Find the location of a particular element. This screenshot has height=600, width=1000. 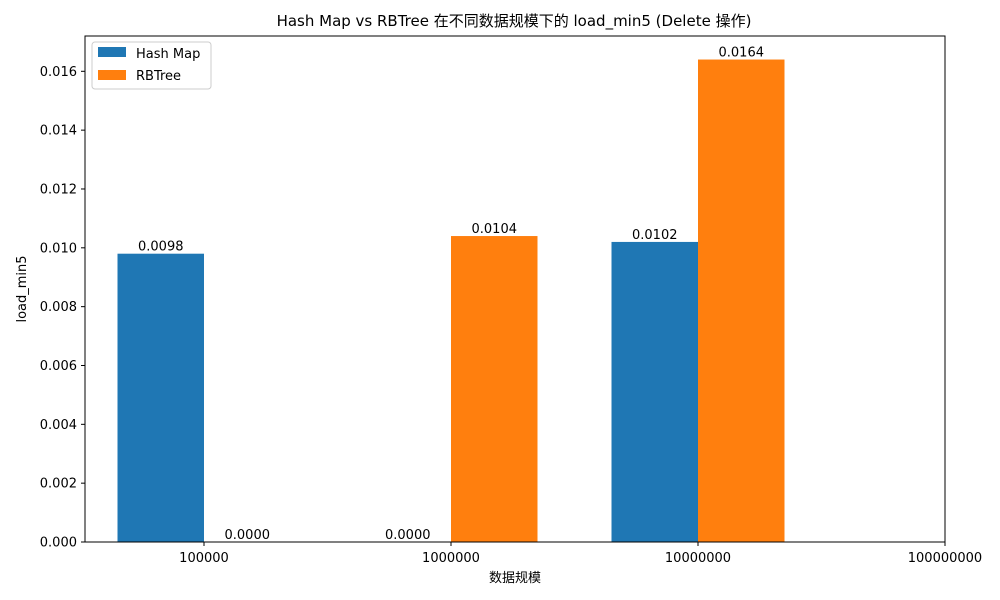

y-tick-label: 0.010 is located at coordinates (58, 248).